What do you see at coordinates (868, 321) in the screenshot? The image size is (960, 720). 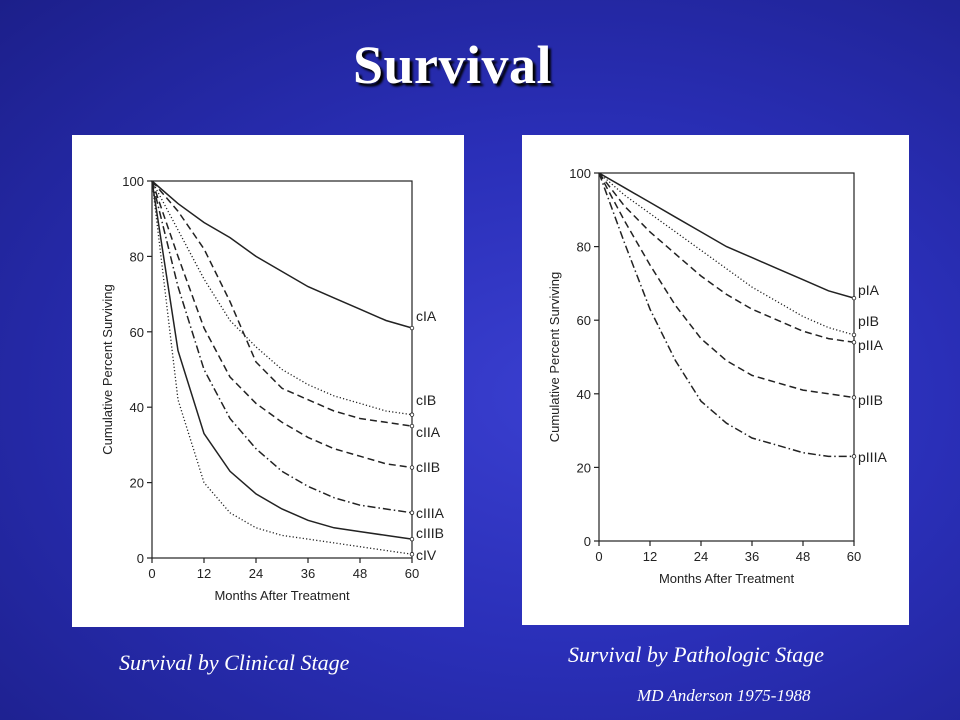 I see `series-label-pIB: pIB` at bounding box center [868, 321].